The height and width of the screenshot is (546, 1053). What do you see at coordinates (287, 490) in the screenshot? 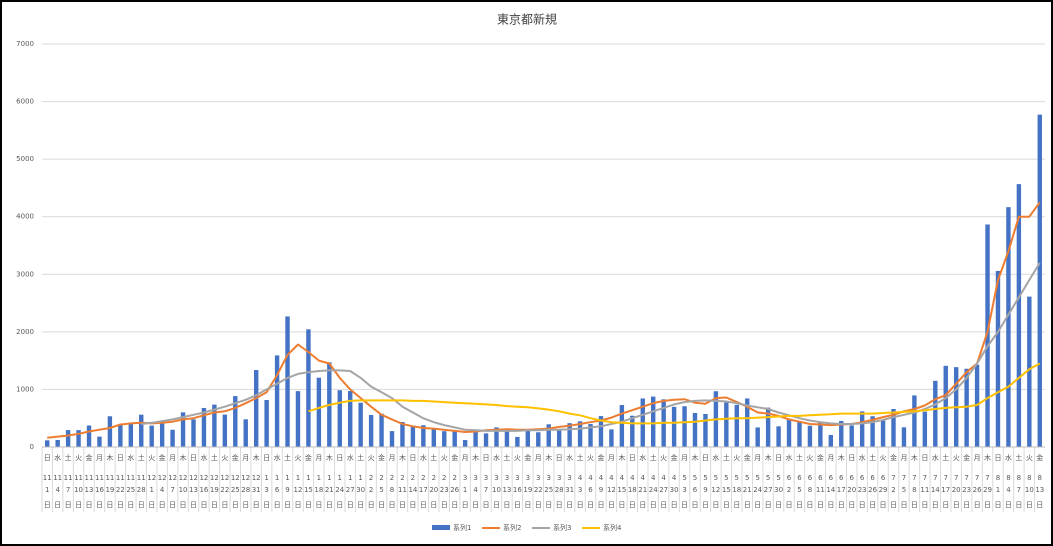
I see `x-day-label: 9` at bounding box center [287, 490].